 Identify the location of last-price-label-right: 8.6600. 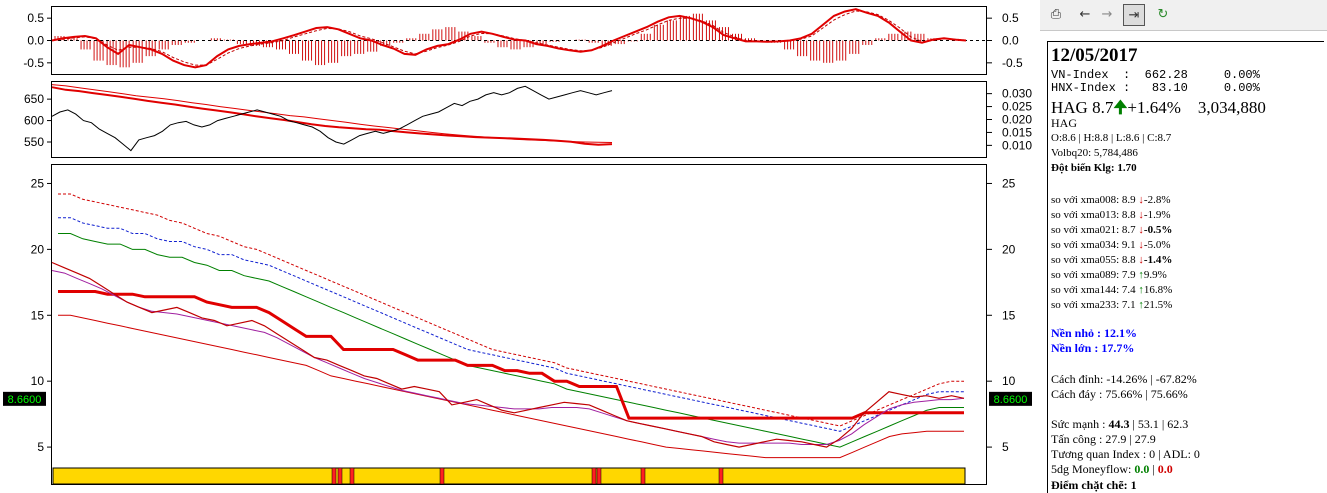
(1011, 400).